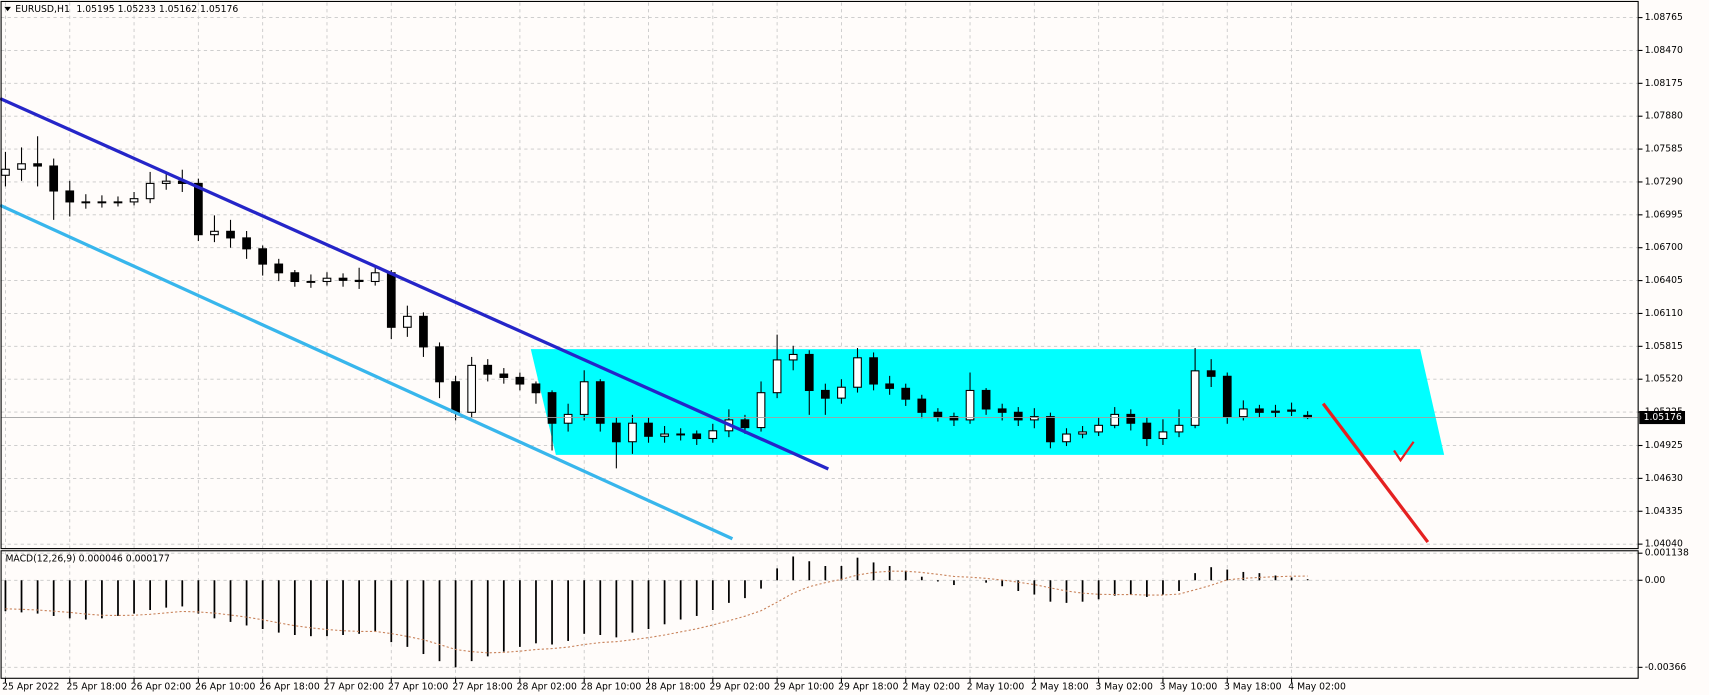 This screenshot has width=1709, height=695. I want to click on macd-header: MACD(12,26,9) 0.000046 0.000177, so click(87, 558).